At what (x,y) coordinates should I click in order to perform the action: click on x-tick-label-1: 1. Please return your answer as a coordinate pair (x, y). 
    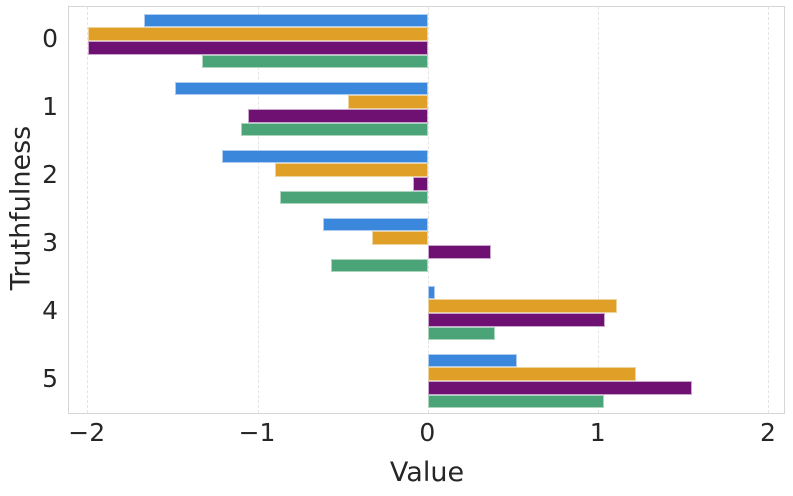
    Looking at the image, I should click on (597, 432).